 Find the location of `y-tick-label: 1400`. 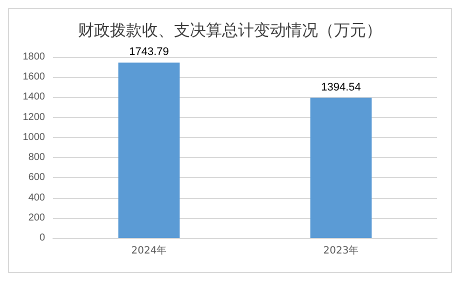

y-tick-label: 1400 is located at coordinates (34, 97).